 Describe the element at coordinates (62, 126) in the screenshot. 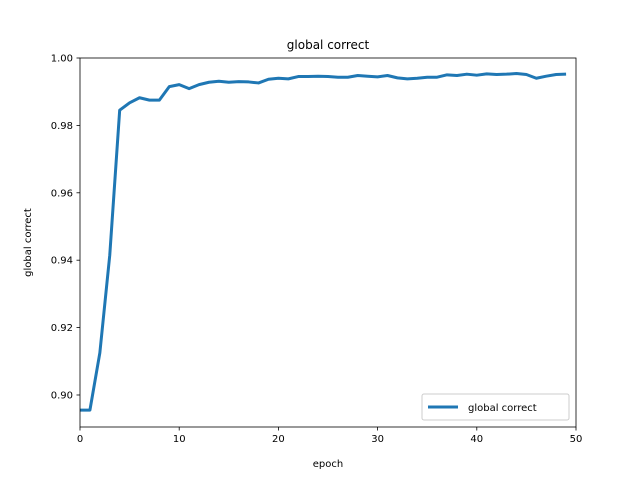

I see `y-tick-label: 0.98` at that location.